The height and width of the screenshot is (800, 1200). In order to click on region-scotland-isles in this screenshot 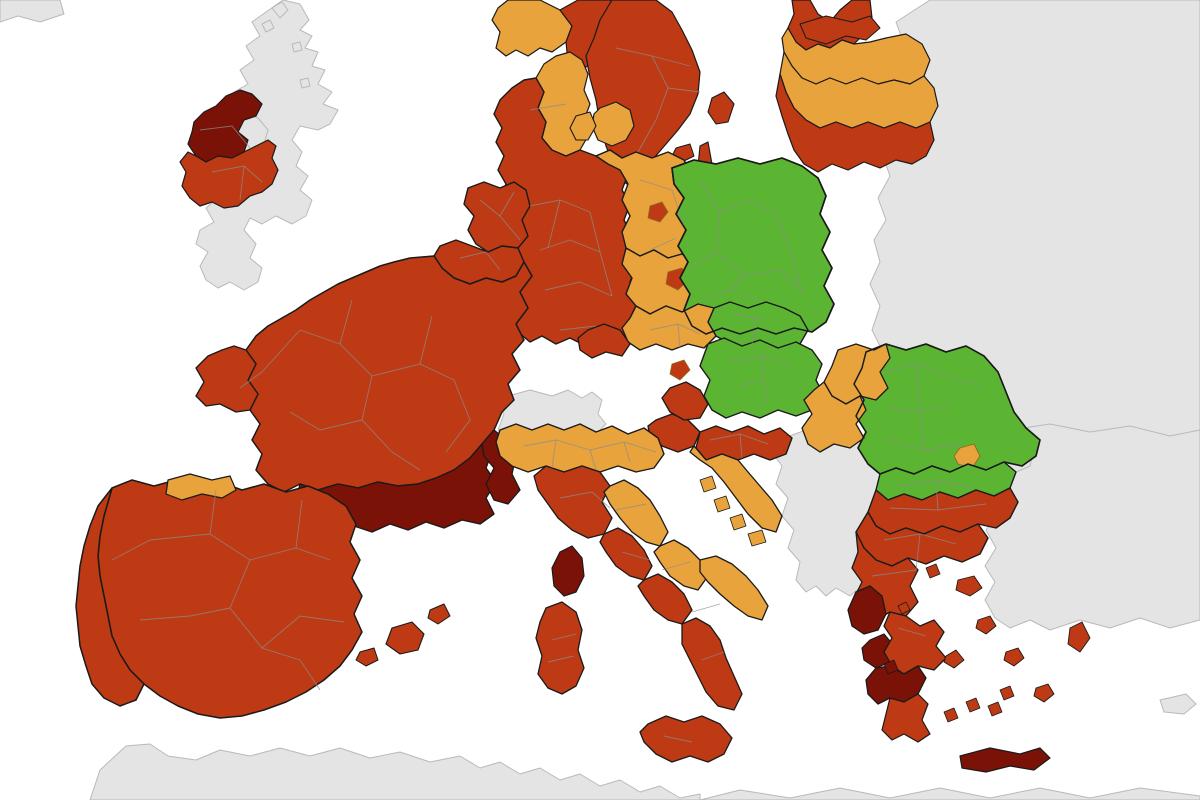, I will do `click(286, 45)`.